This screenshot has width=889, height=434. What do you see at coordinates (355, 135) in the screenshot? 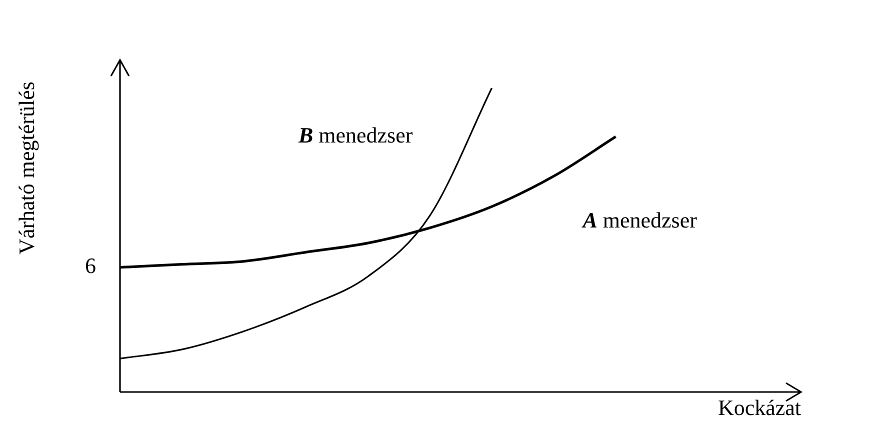
I see `text: B menedzser` at bounding box center [355, 135].